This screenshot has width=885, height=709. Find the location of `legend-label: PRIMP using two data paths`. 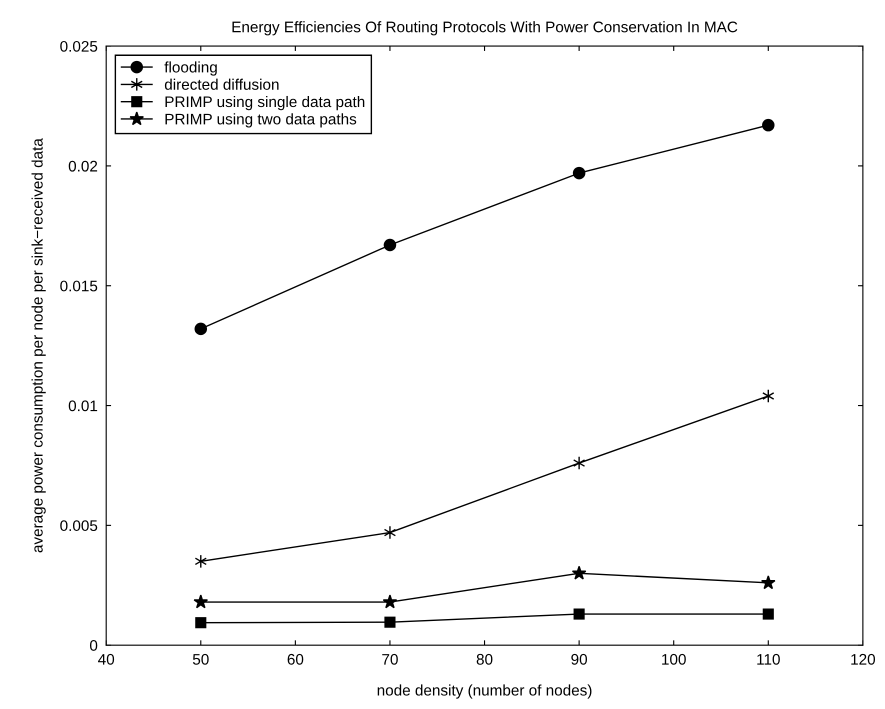

legend-label: PRIMP using two data paths is located at coordinates (261, 120).